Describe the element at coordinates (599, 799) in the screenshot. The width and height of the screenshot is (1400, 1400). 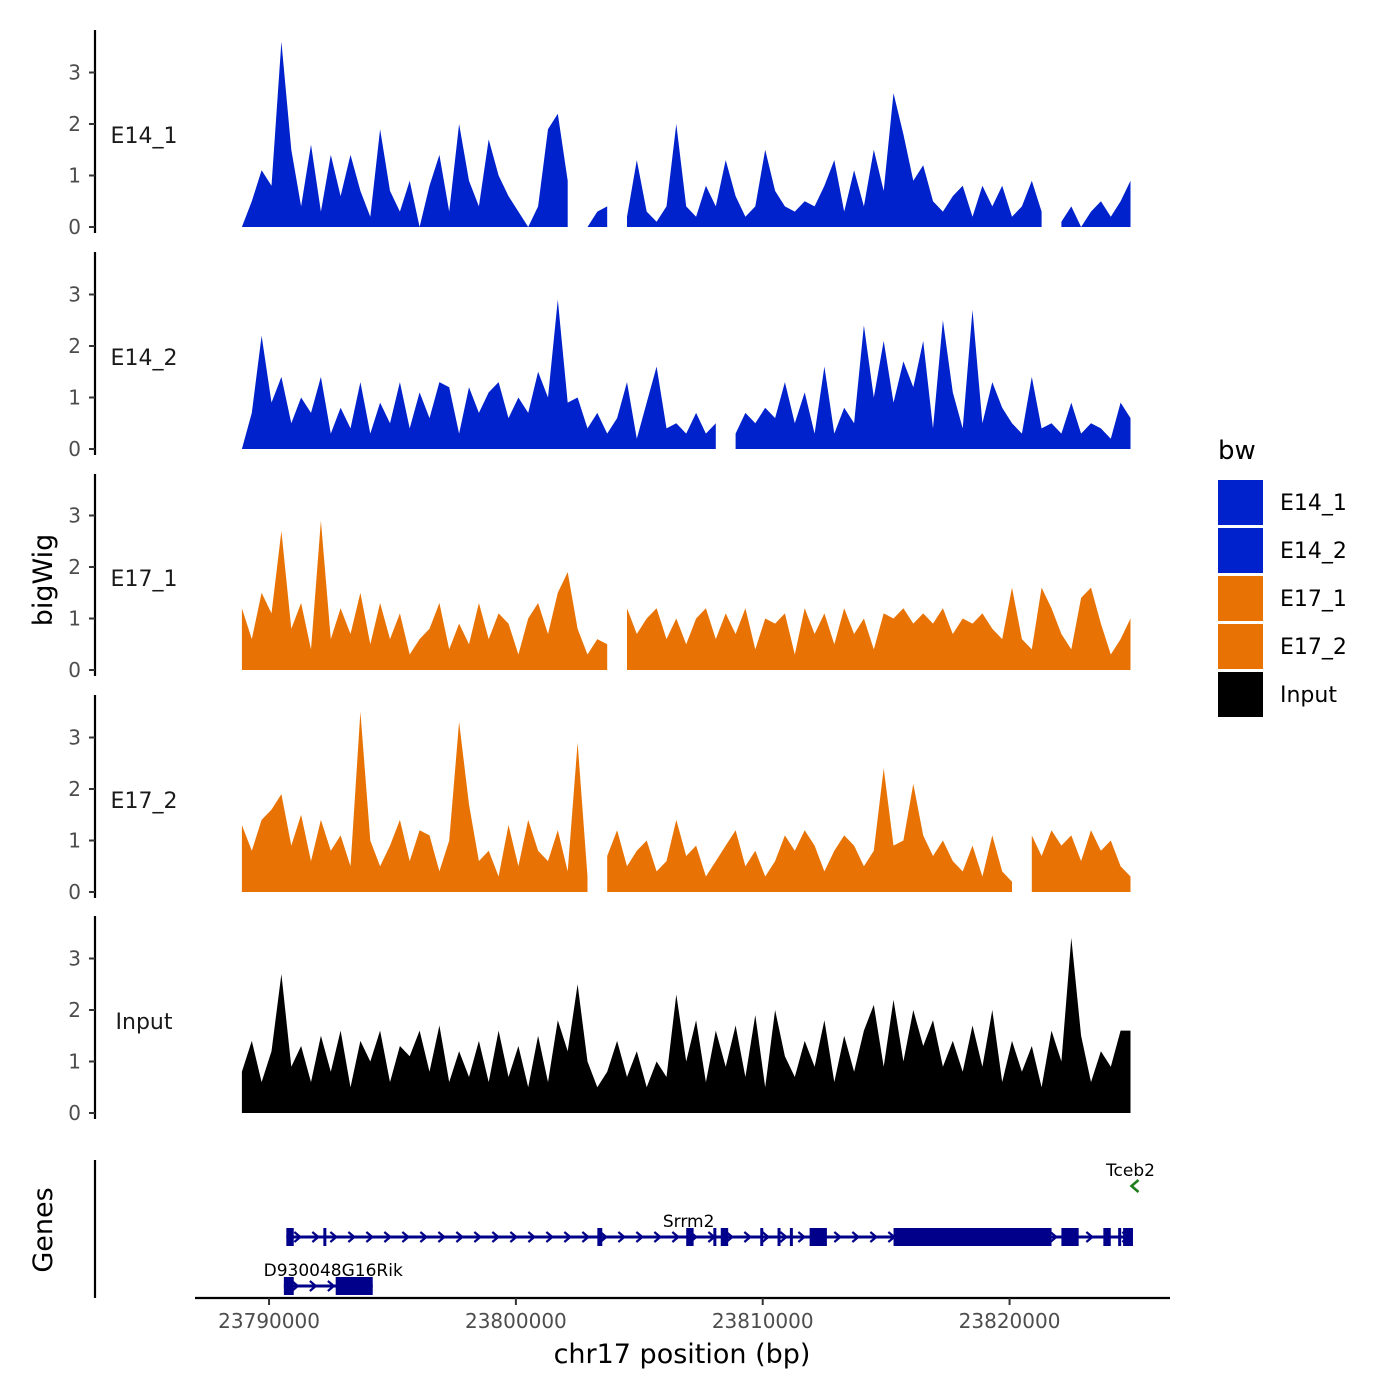
I see `track-panel-e17-2: 0 1 2 3 E17_2` at that location.